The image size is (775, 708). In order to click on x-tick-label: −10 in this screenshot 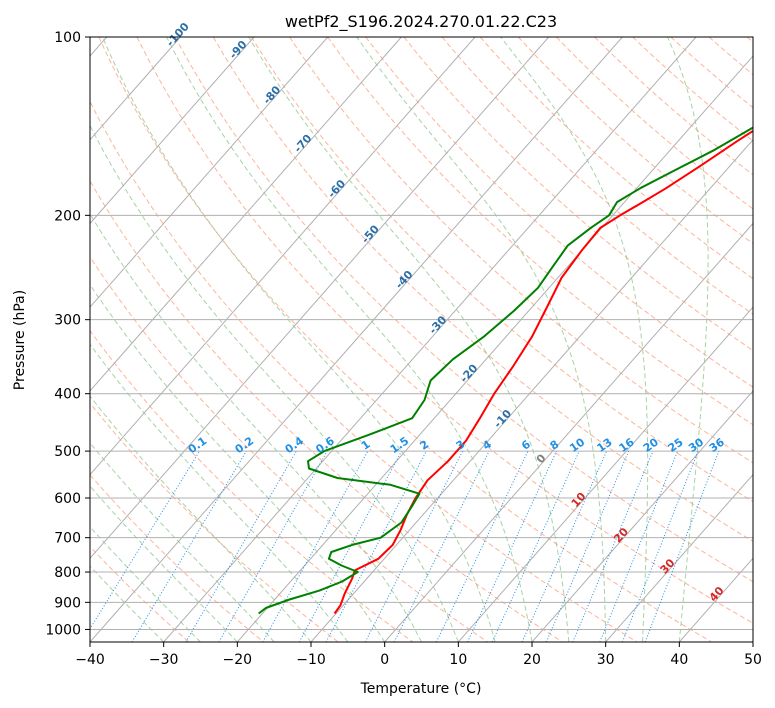, I will do `click(311, 660)`.